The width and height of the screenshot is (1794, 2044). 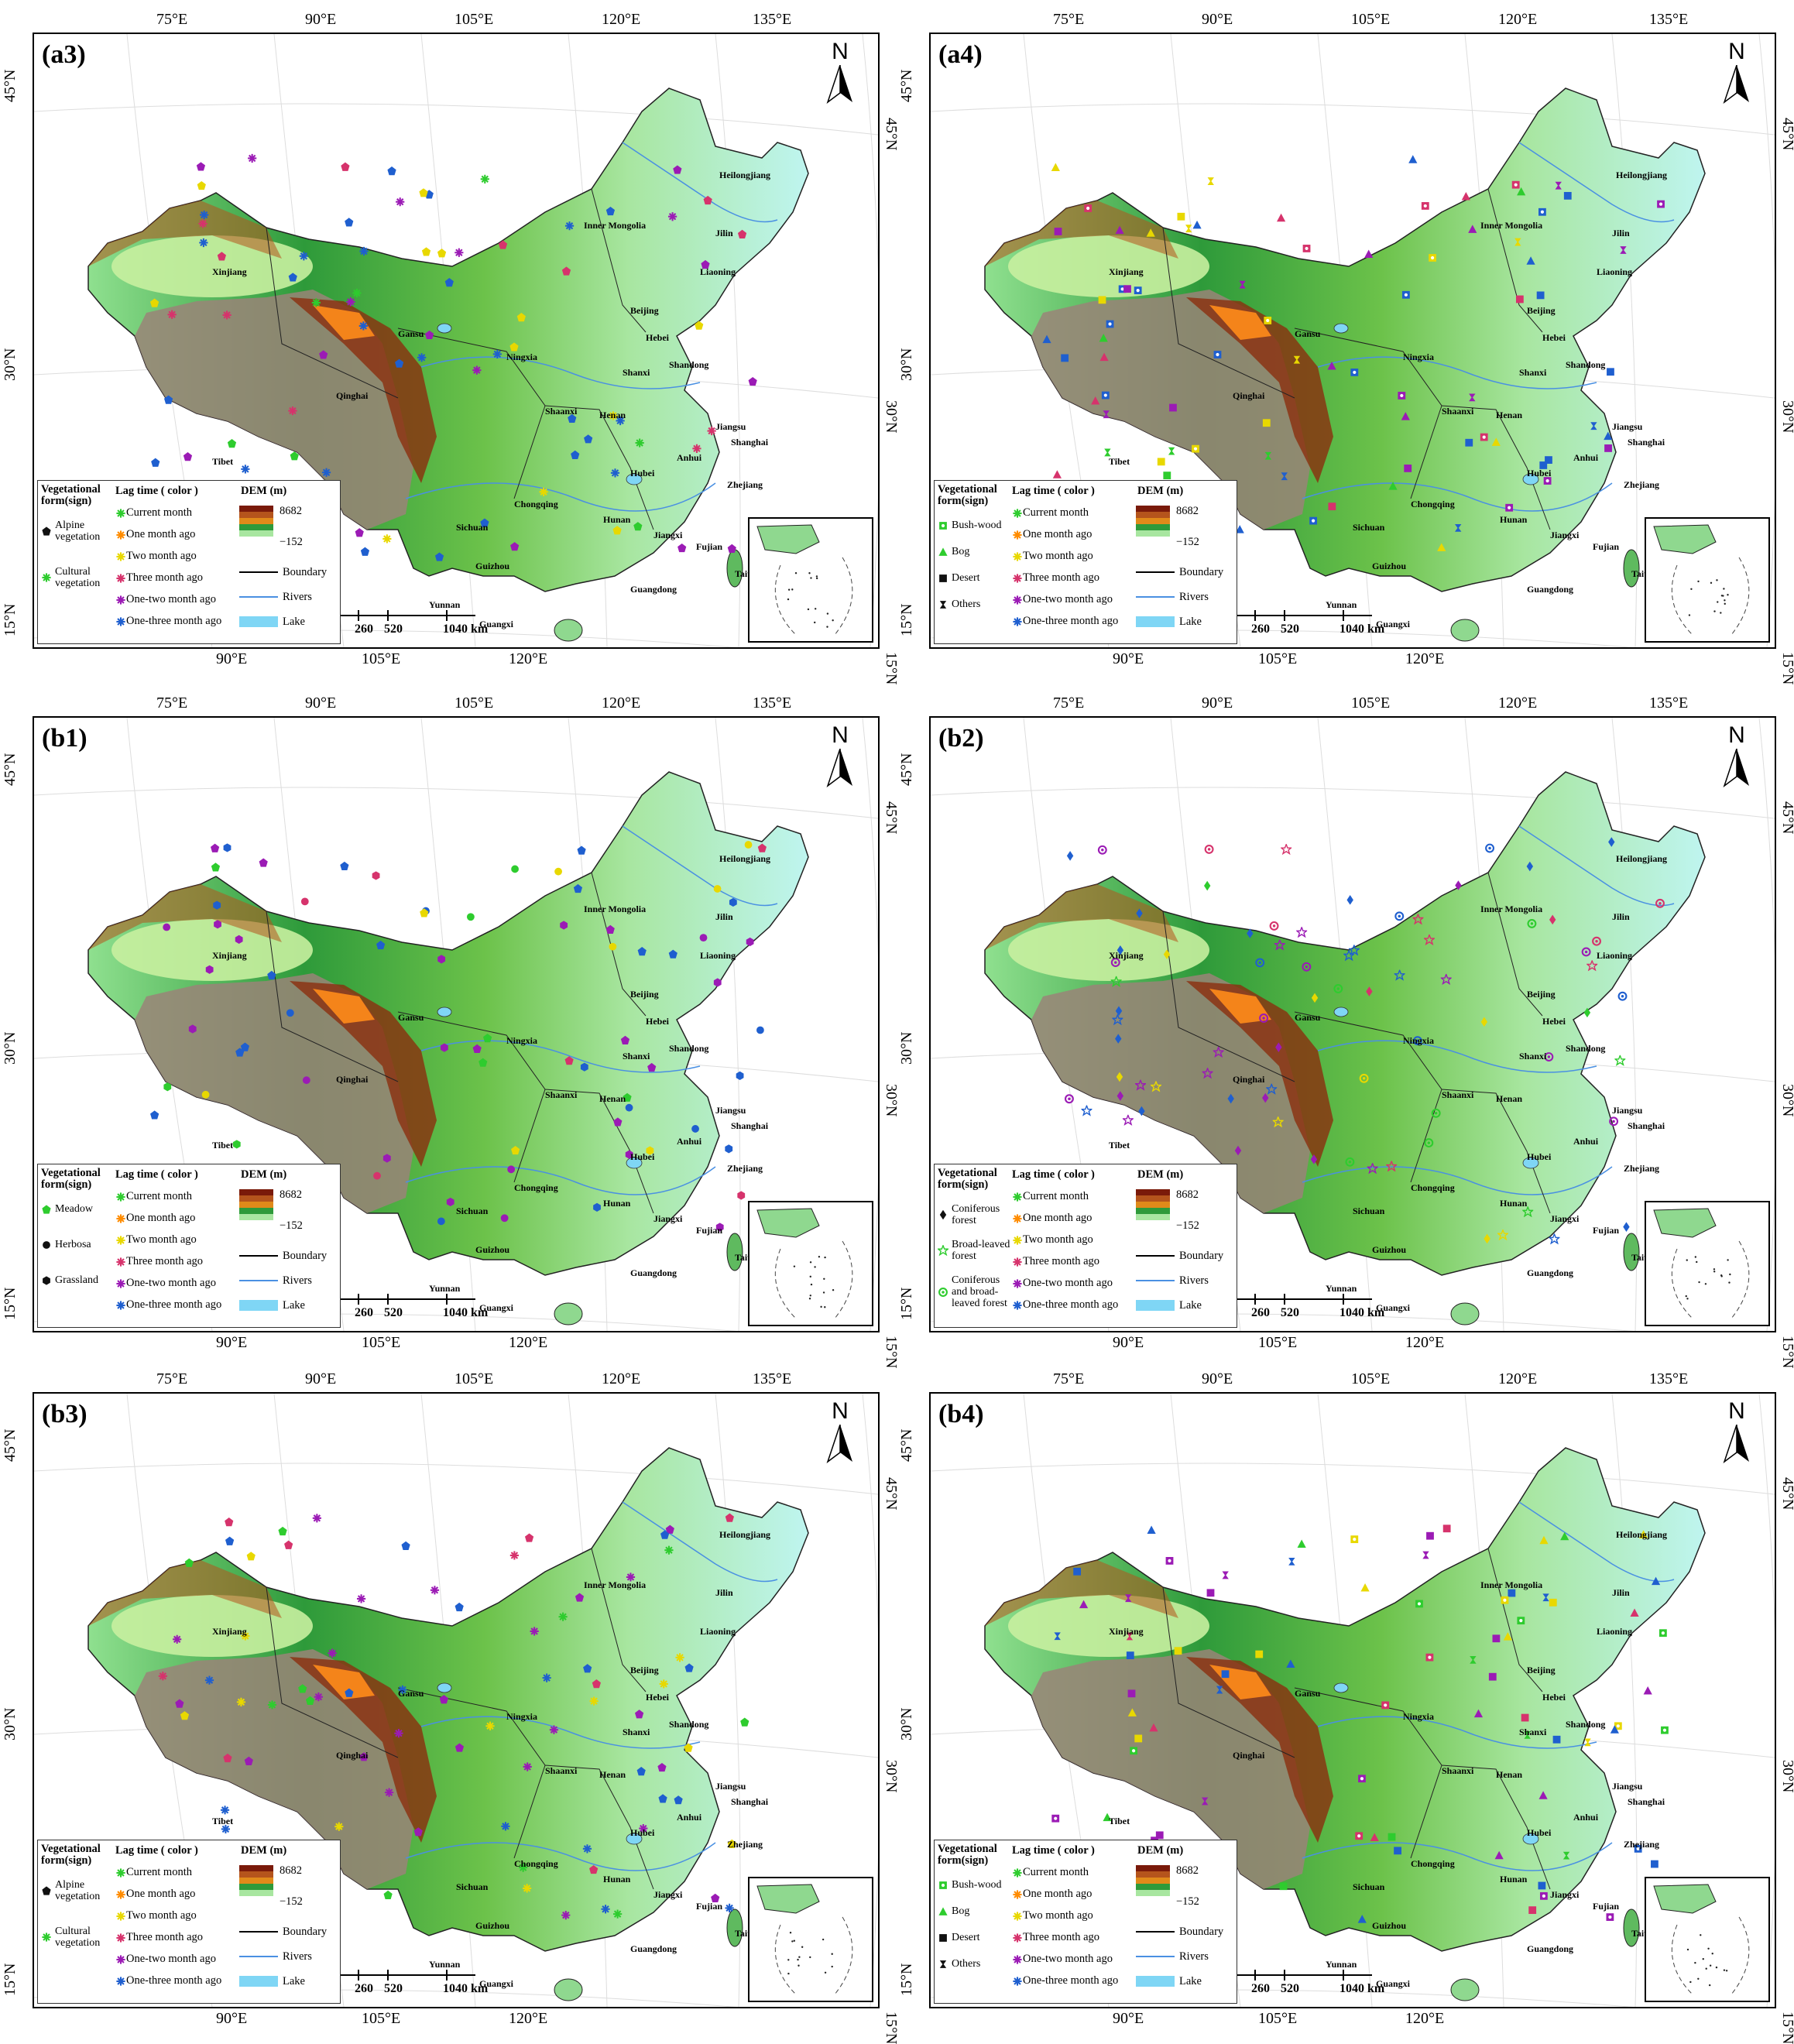 I want to click on province-label: Hunan, so click(x=1514, y=519).